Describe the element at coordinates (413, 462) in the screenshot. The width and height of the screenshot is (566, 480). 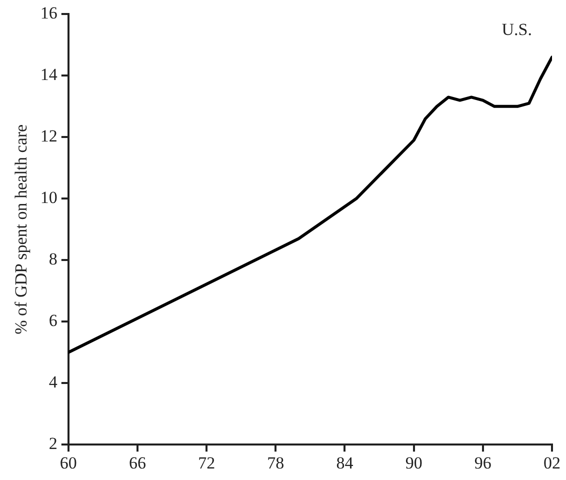
I see `x-tick-label: 90` at that location.